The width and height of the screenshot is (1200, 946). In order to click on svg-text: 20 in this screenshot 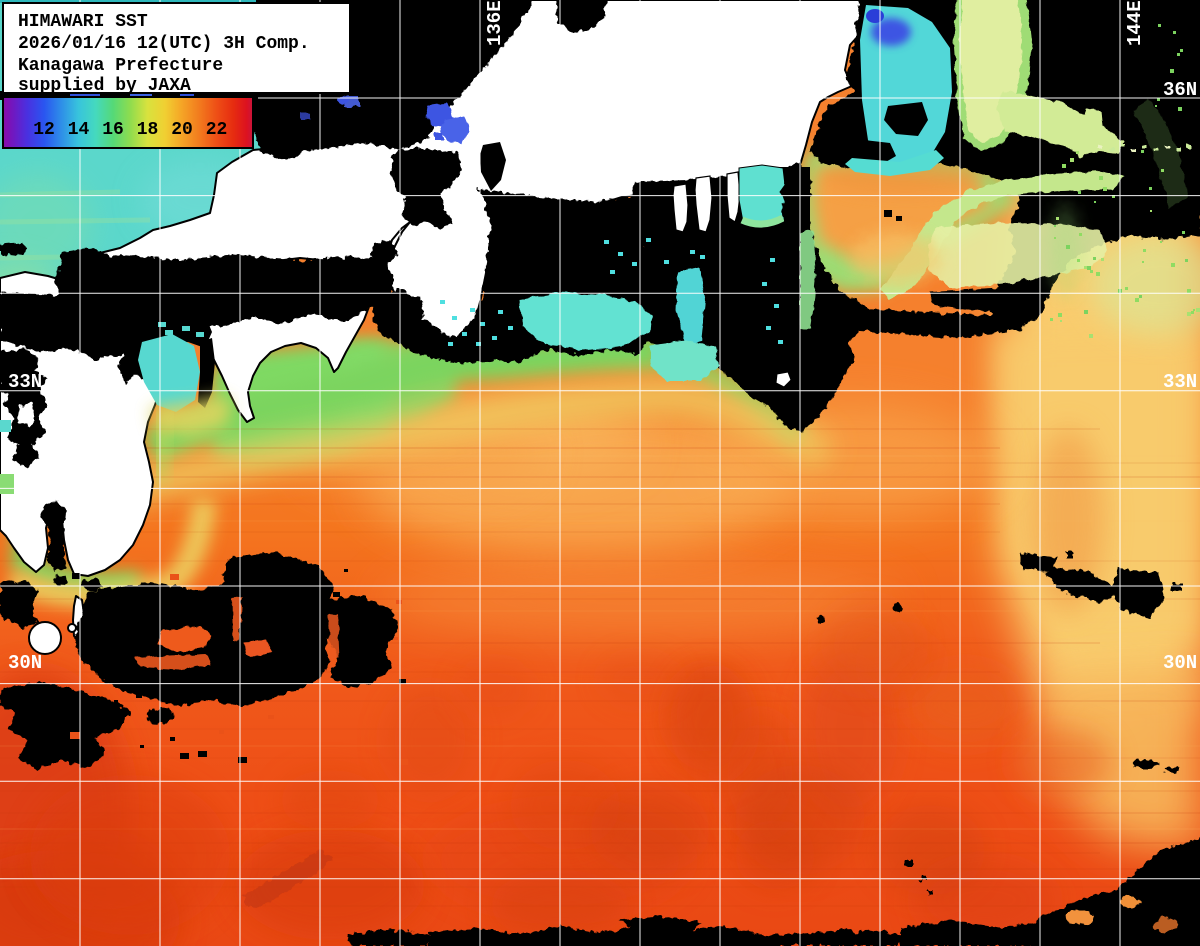, I will do `click(182, 130)`.